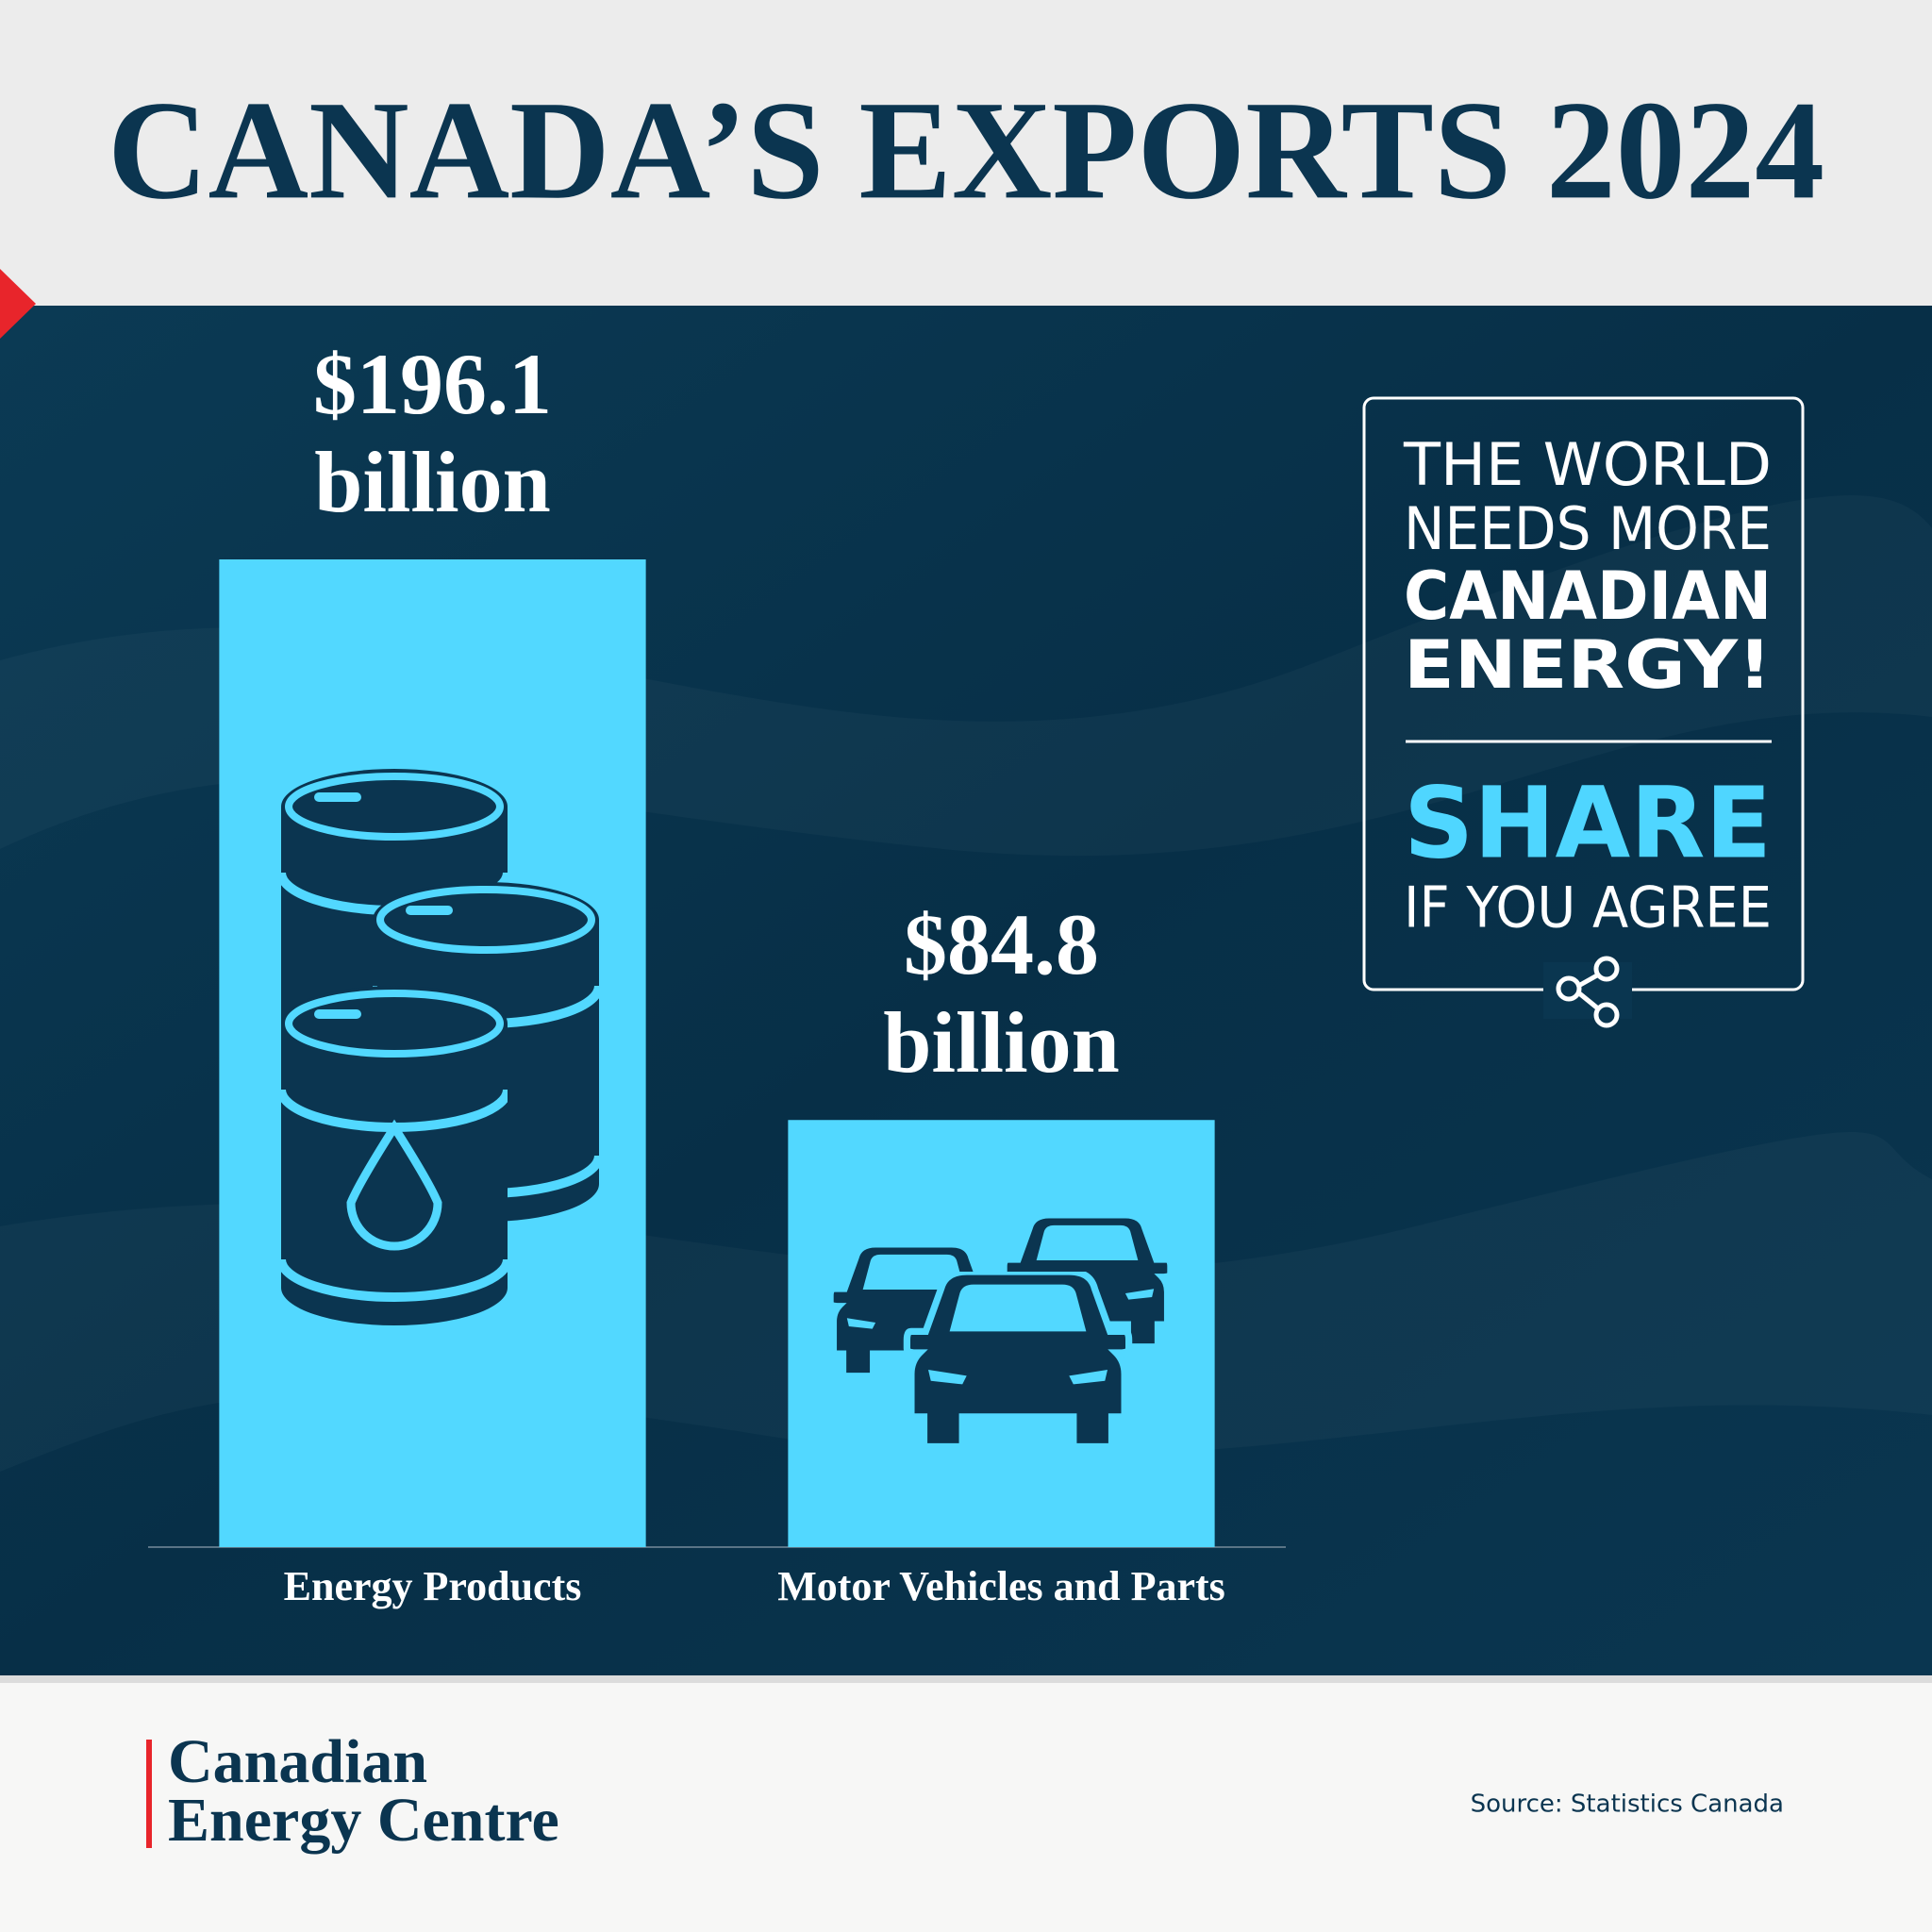  Describe the element at coordinates (1588, 665) in the screenshot. I see `callout-line: ENERGY!` at that location.